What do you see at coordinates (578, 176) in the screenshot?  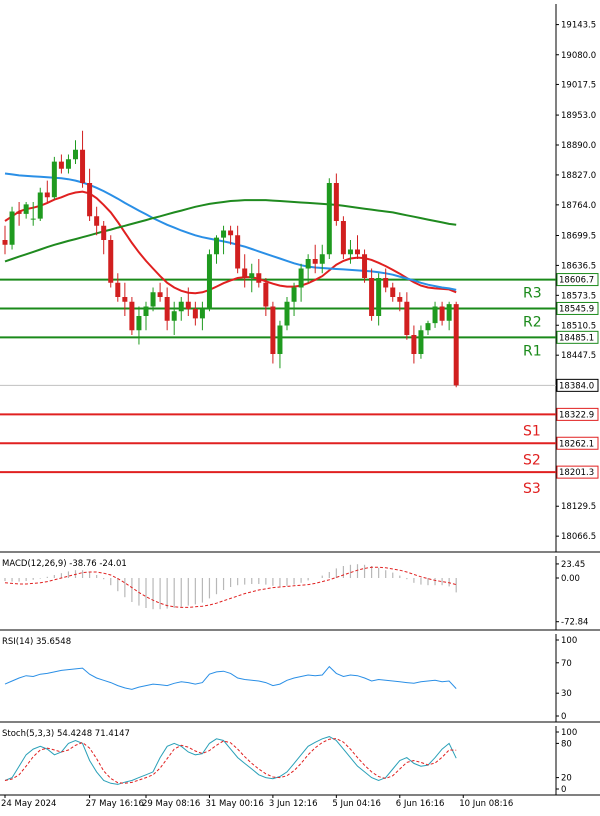 I see `price-tick-label: 18827.0` at bounding box center [578, 176].